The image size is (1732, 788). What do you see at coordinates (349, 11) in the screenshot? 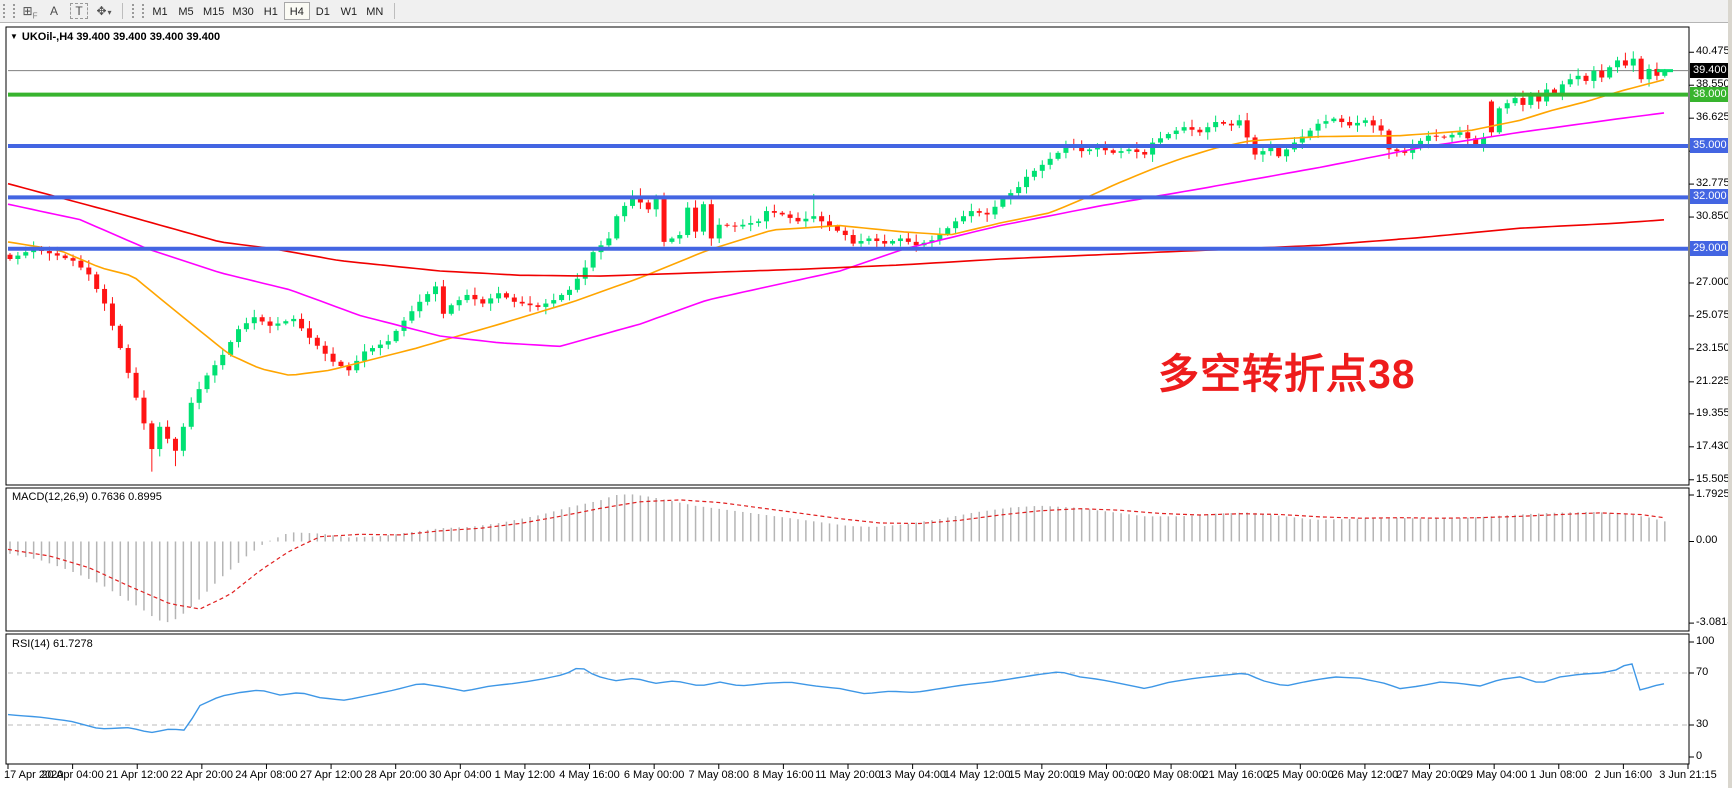
I see `timeframe-w1-button: W1` at bounding box center [349, 11].